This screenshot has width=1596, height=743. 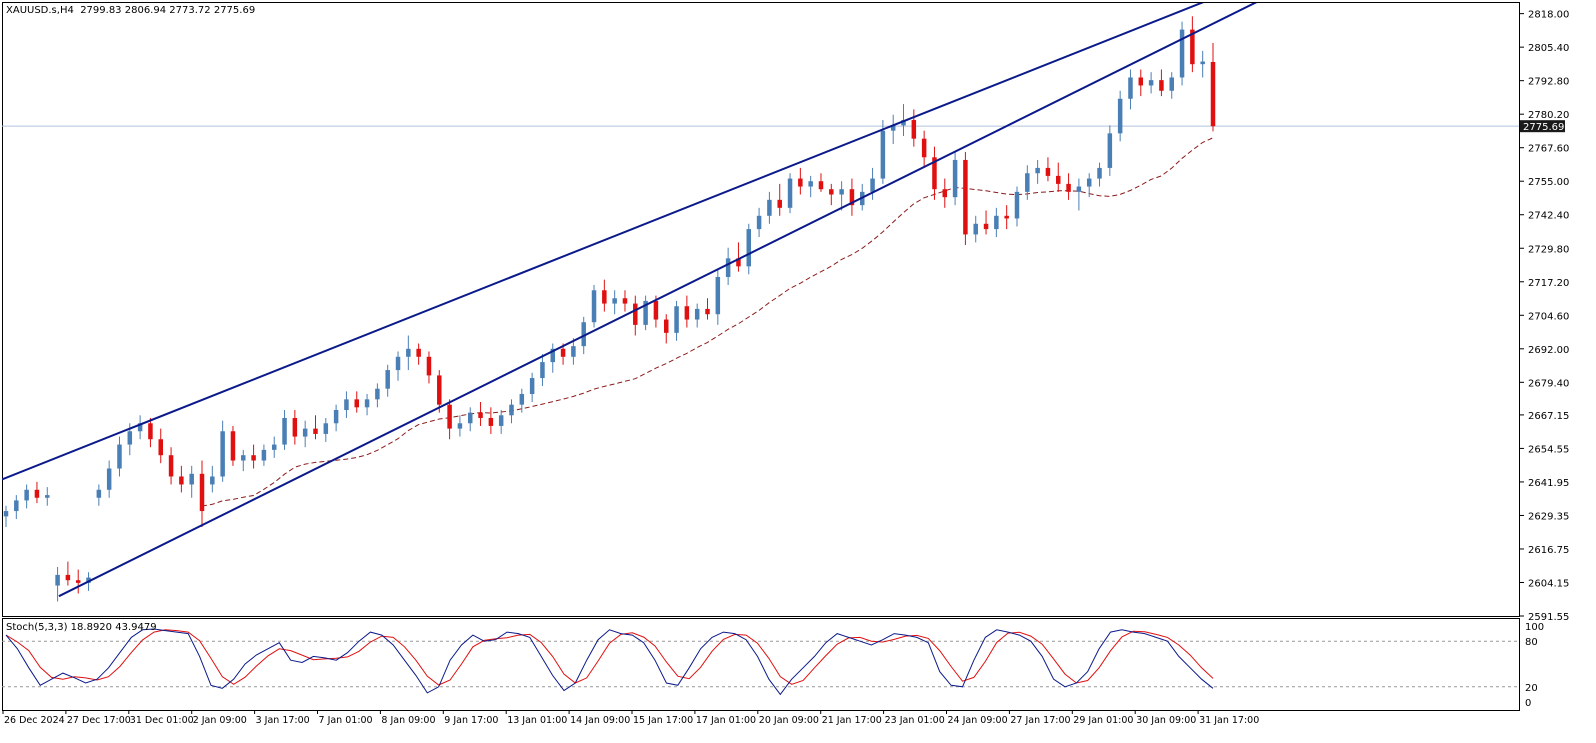 I want to click on price-tick-label: 2667.15, so click(x=1548, y=416).